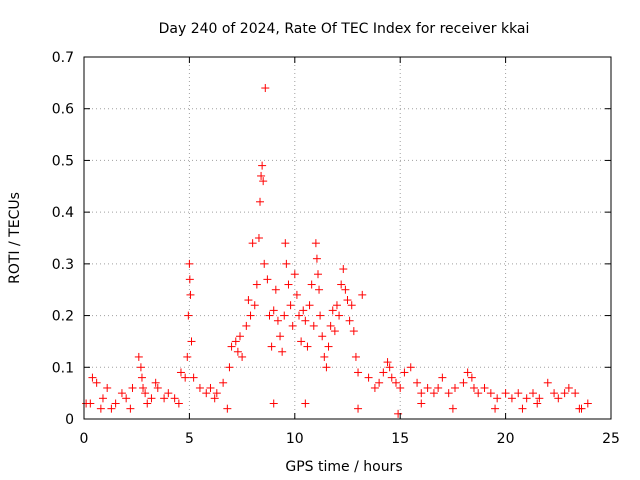  I want to click on y-axis-label: ROTI / TECUs, so click(15, 238).